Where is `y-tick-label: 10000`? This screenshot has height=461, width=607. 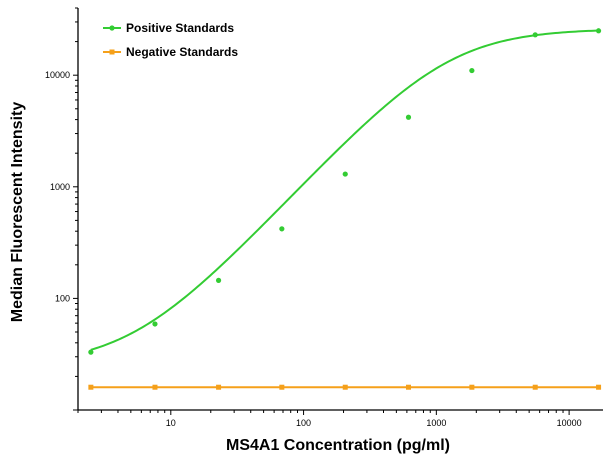 y-tick-label: 10000 is located at coordinates (57, 75).